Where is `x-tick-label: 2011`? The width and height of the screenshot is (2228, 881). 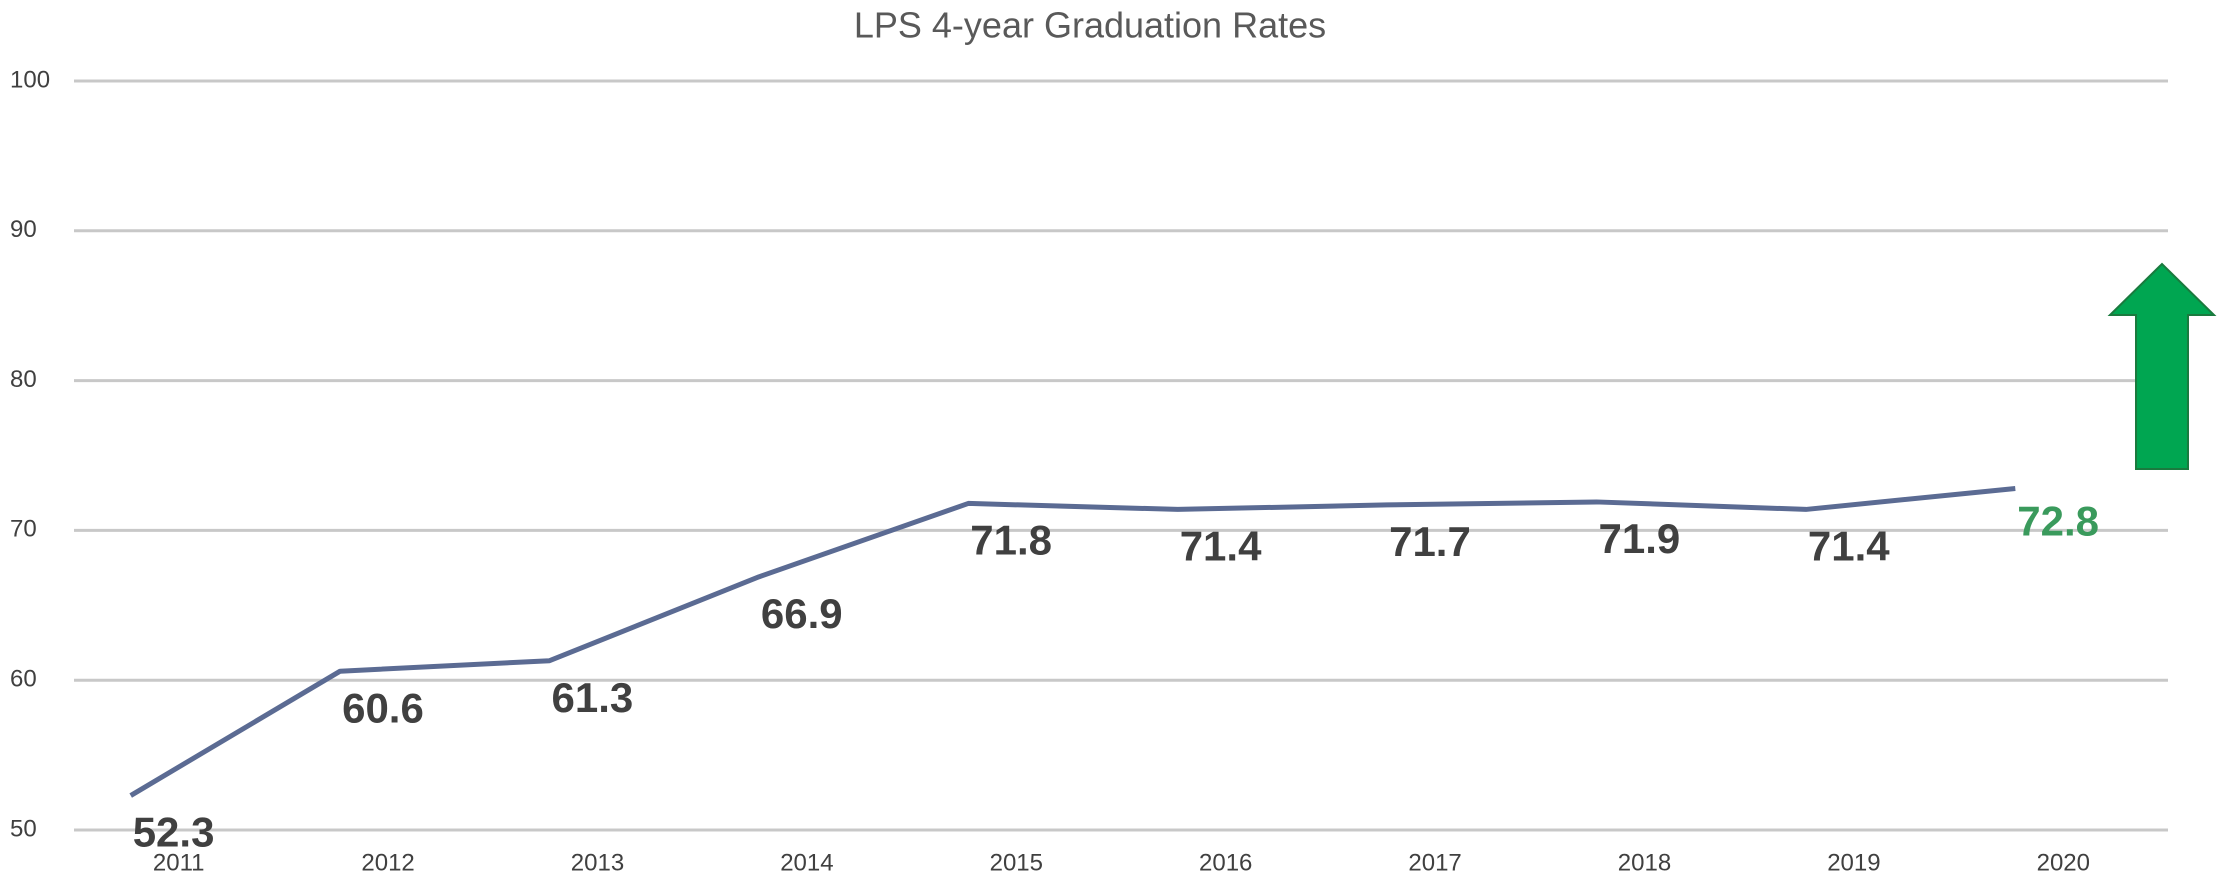
x-tick-label: 2011 is located at coordinates (179, 862).